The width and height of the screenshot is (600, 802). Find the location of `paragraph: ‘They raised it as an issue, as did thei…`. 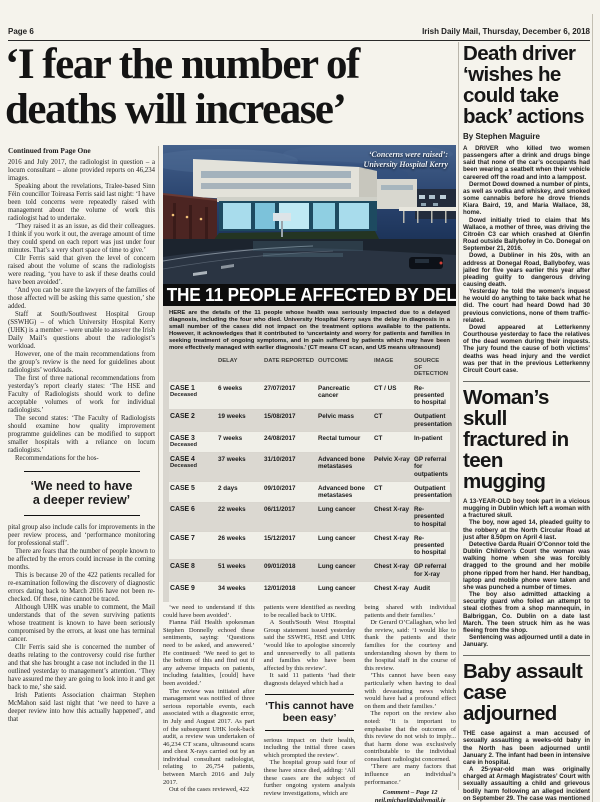

paragraph: ‘They raised it as an issue, as did thei… is located at coordinates (81, 238).